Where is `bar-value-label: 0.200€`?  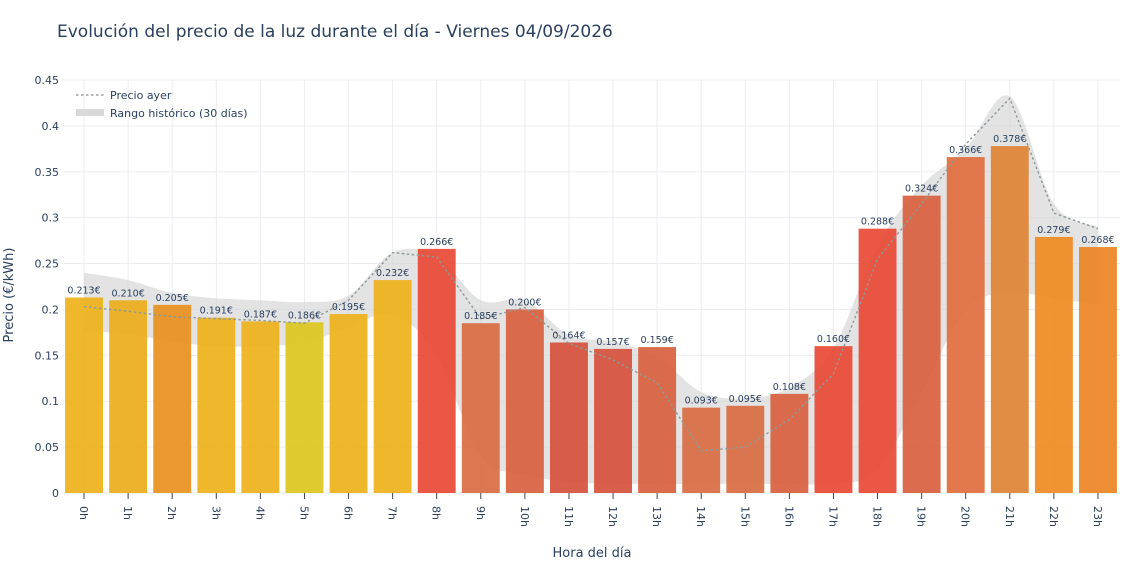
bar-value-label: 0.200€ is located at coordinates (524, 302).